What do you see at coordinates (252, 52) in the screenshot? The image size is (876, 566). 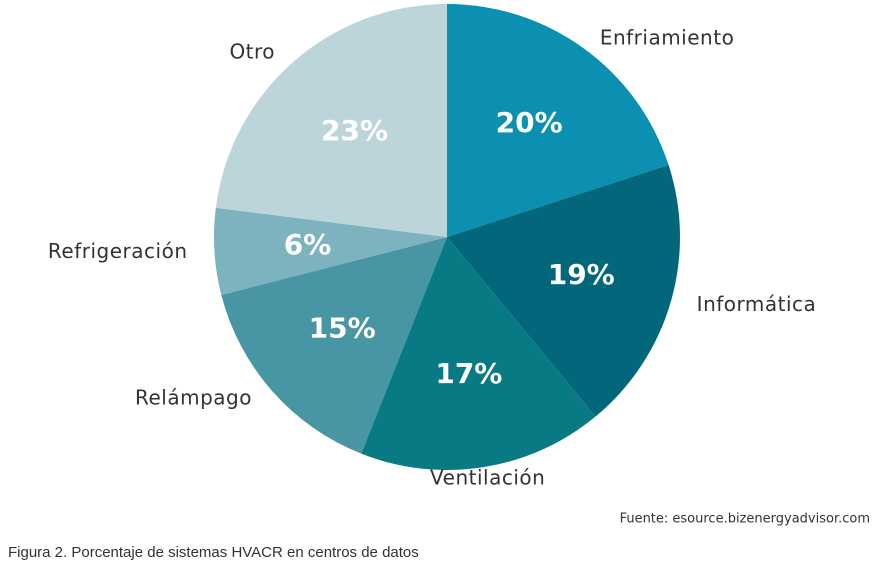 I see `category-label: Otro` at bounding box center [252, 52].